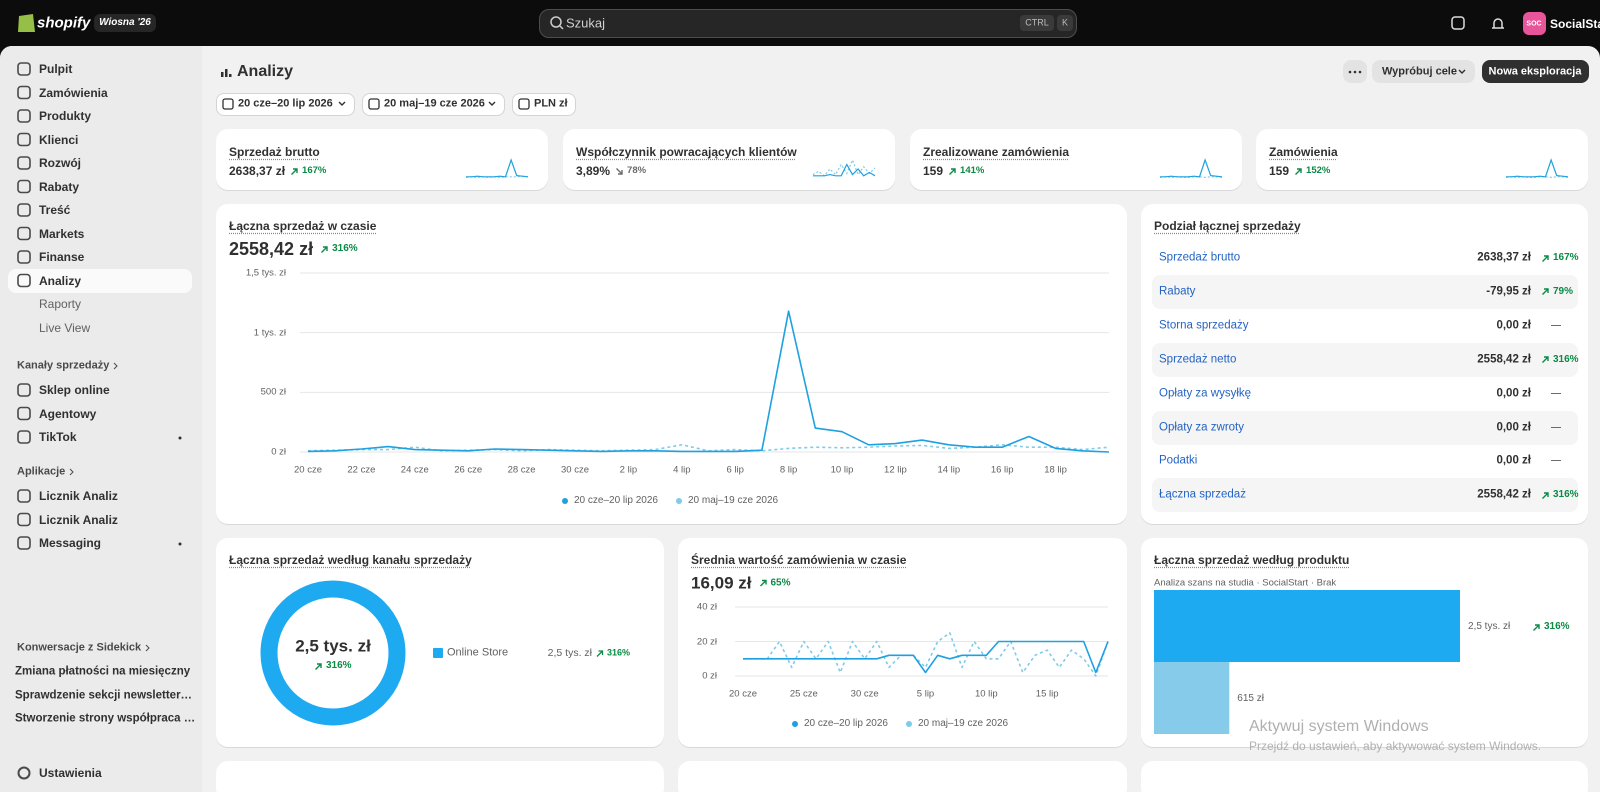 This screenshot has width=1600, height=792. Describe the element at coordinates (103, 671) in the screenshot. I see `sidekick-item: Zmiana płatności na miesięczny` at that location.